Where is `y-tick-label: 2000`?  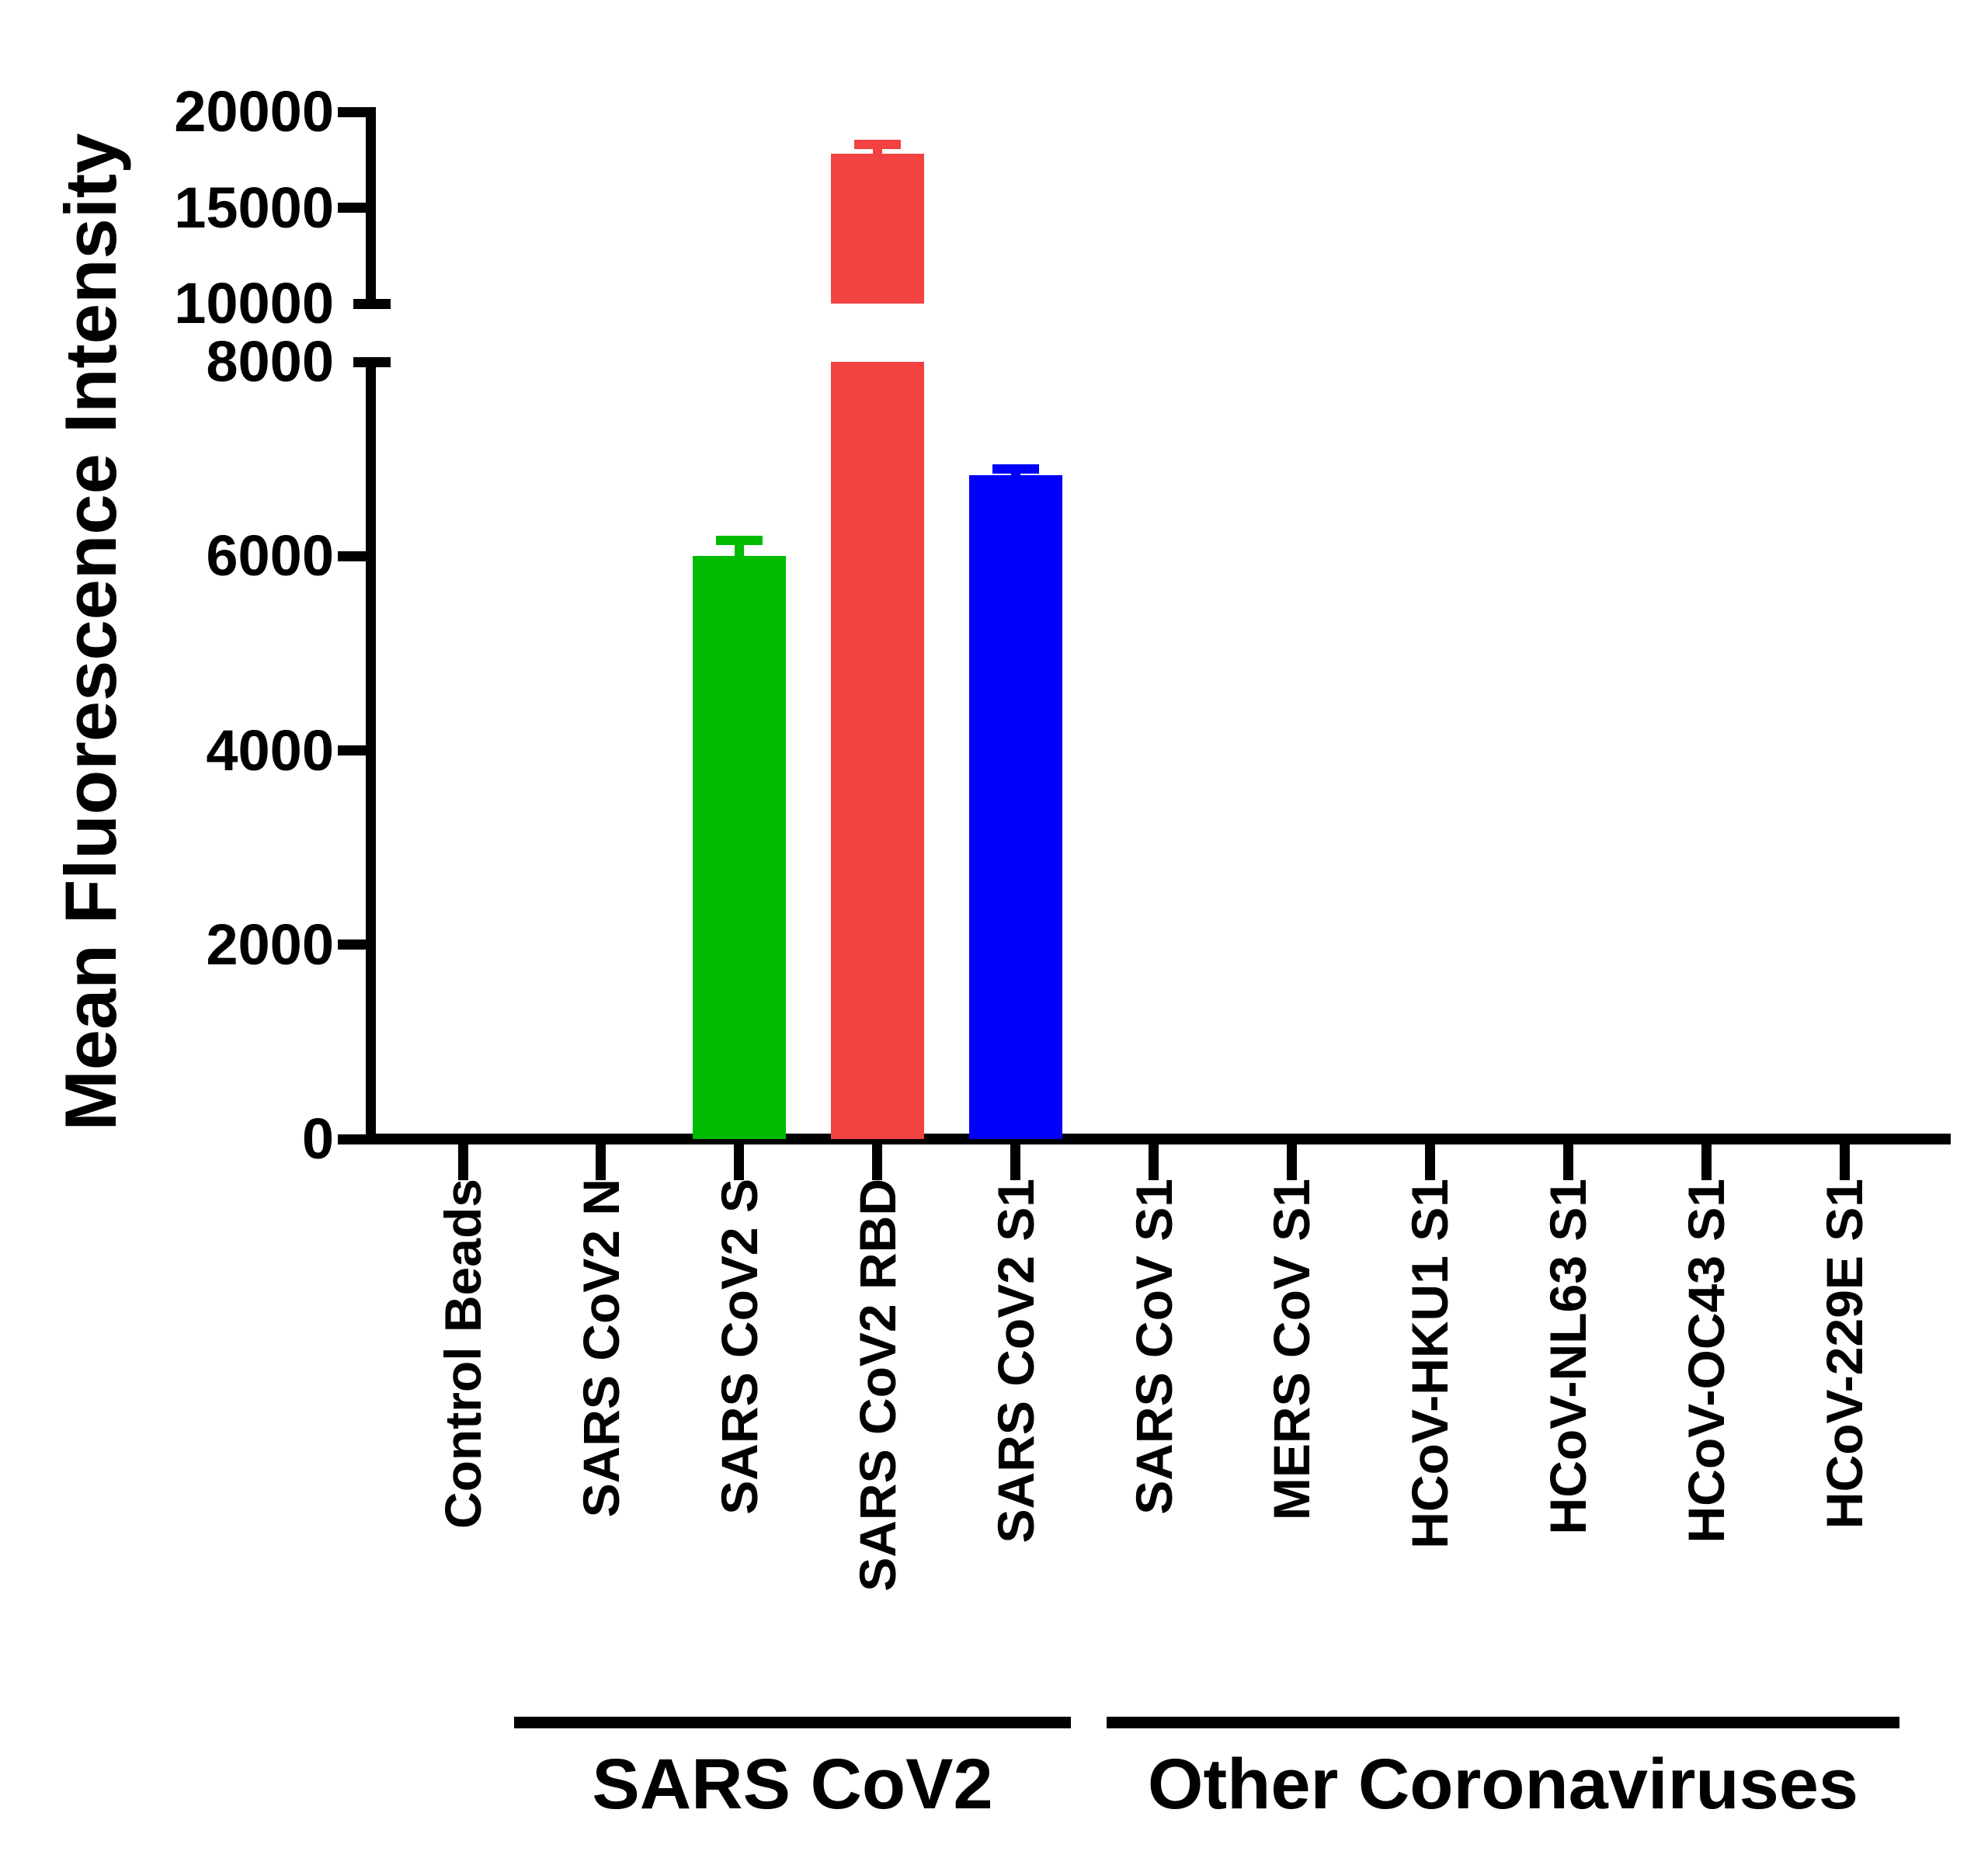
y-tick-label: 2000 is located at coordinates (270, 945).